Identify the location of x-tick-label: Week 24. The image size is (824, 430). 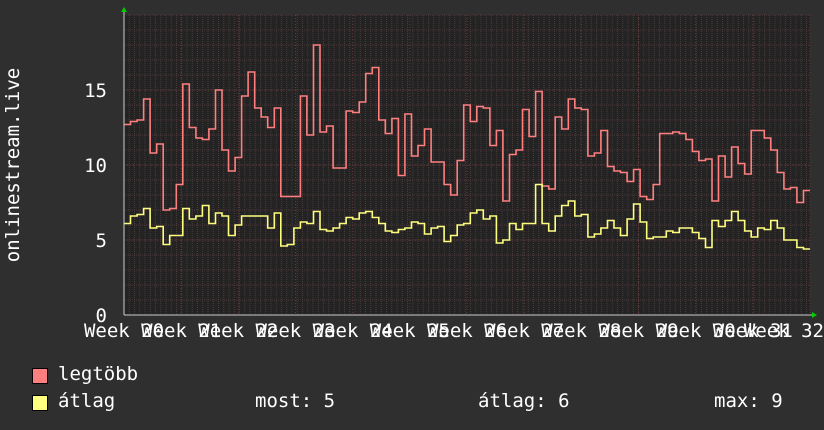
(353, 331).